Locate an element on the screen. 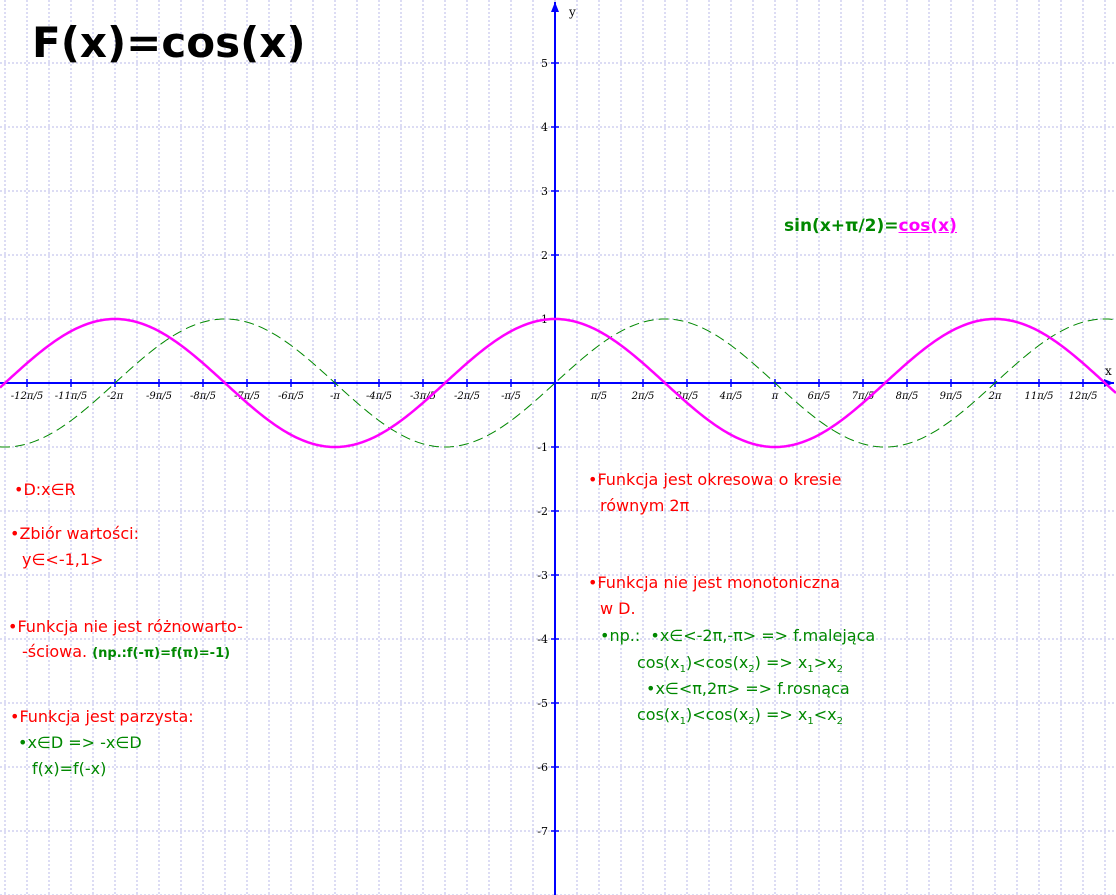 The image size is (1116, 895). identity-formula-right: cos(x) is located at coordinates (927, 226).